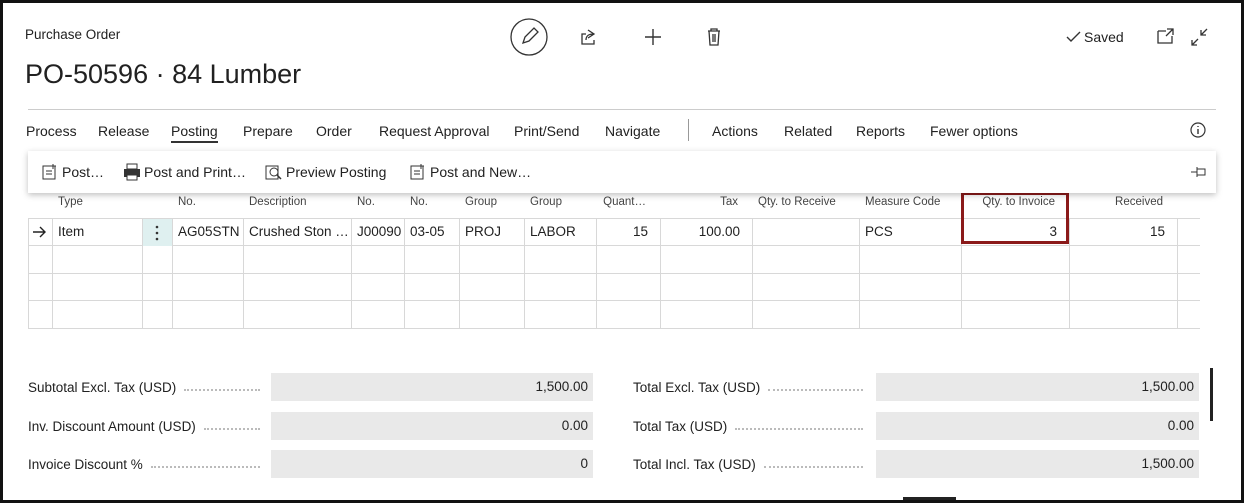 This screenshot has width=1244, height=503. Describe the element at coordinates (929, 498) in the screenshot. I see `scrollbar-h` at that location.